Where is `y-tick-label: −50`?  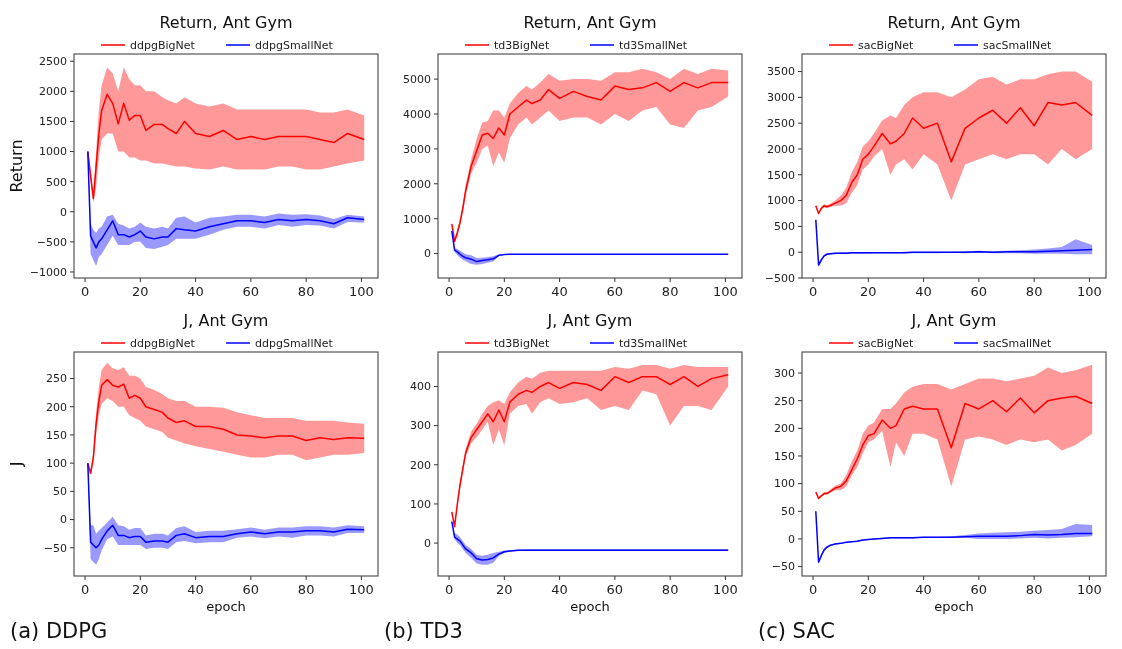 y-tick-label: −50 is located at coordinates (55, 548).